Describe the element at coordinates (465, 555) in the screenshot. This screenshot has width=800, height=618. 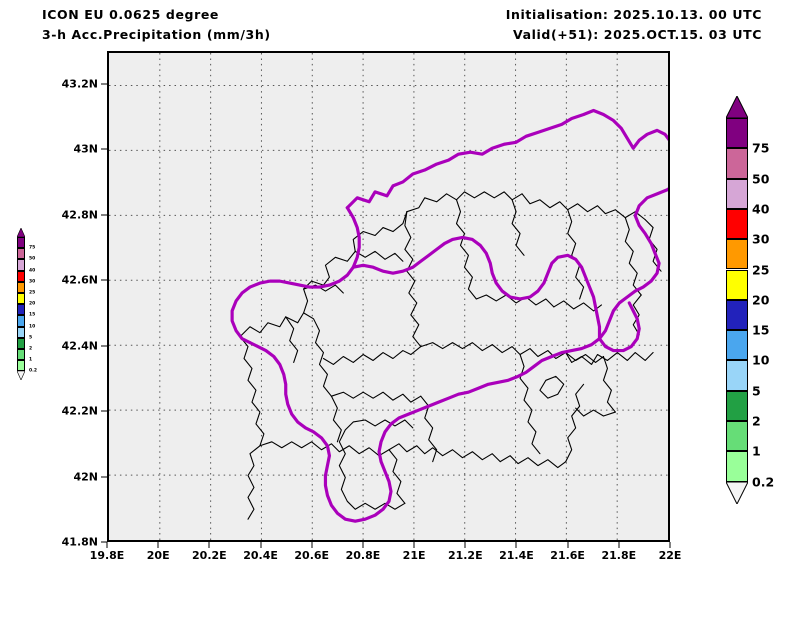
I see `xtick-label: 21.2E` at that location.